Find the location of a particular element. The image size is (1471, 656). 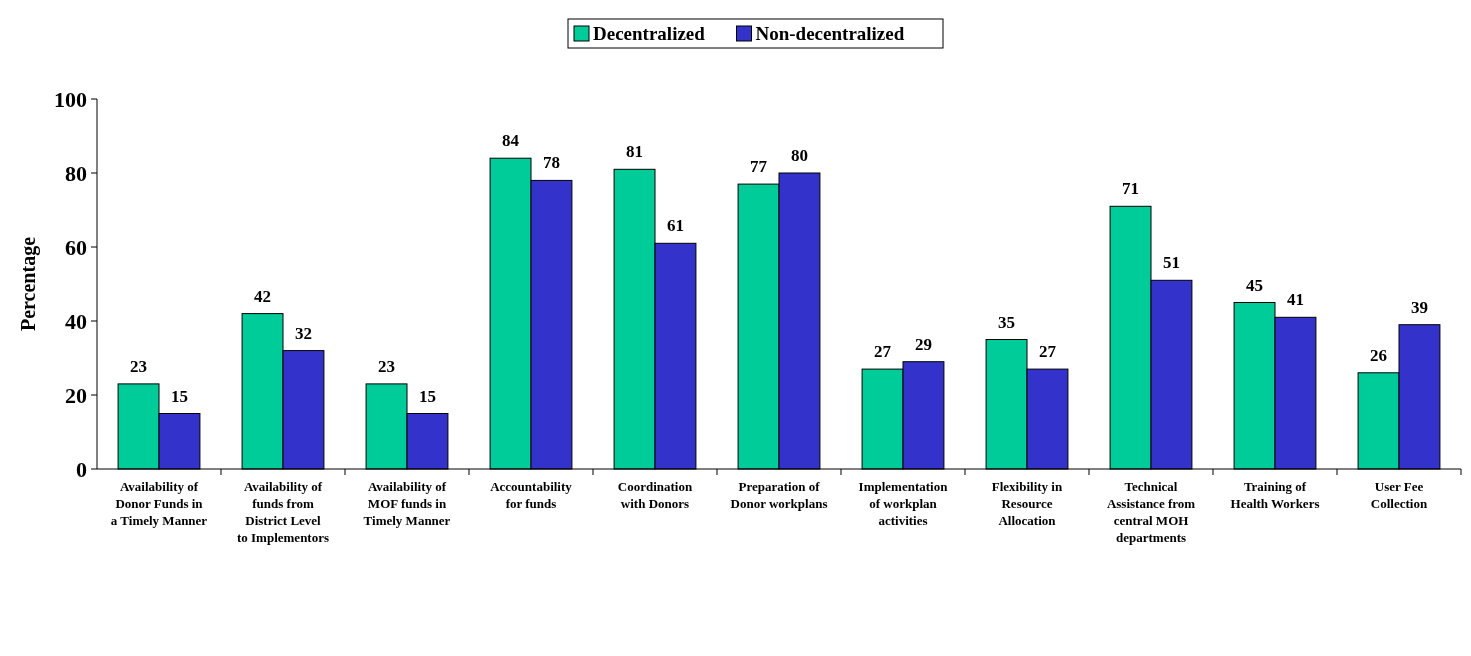

y-tick-label: 100 is located at coordinates (70, 99).